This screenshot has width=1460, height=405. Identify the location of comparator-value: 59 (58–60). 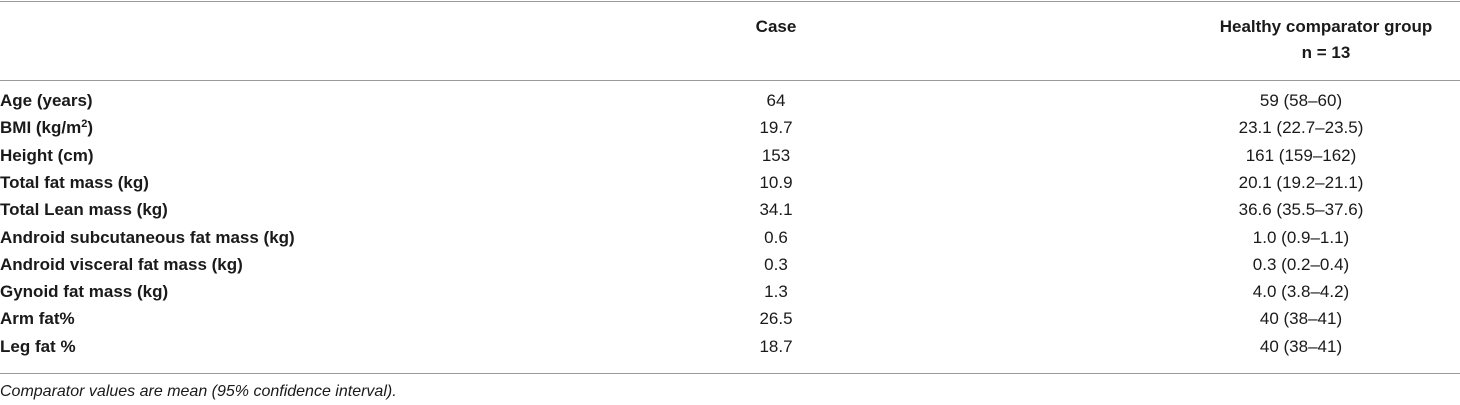
(1301, 100).